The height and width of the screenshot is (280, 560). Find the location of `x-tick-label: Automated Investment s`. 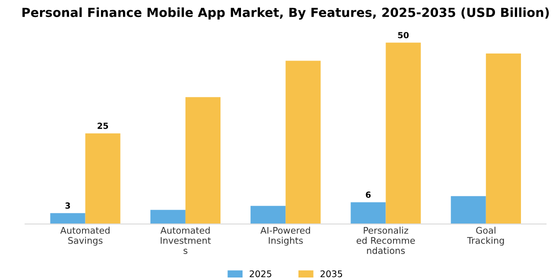

x-tick-label: Automated Investment s is located at coordinates (185, 240).